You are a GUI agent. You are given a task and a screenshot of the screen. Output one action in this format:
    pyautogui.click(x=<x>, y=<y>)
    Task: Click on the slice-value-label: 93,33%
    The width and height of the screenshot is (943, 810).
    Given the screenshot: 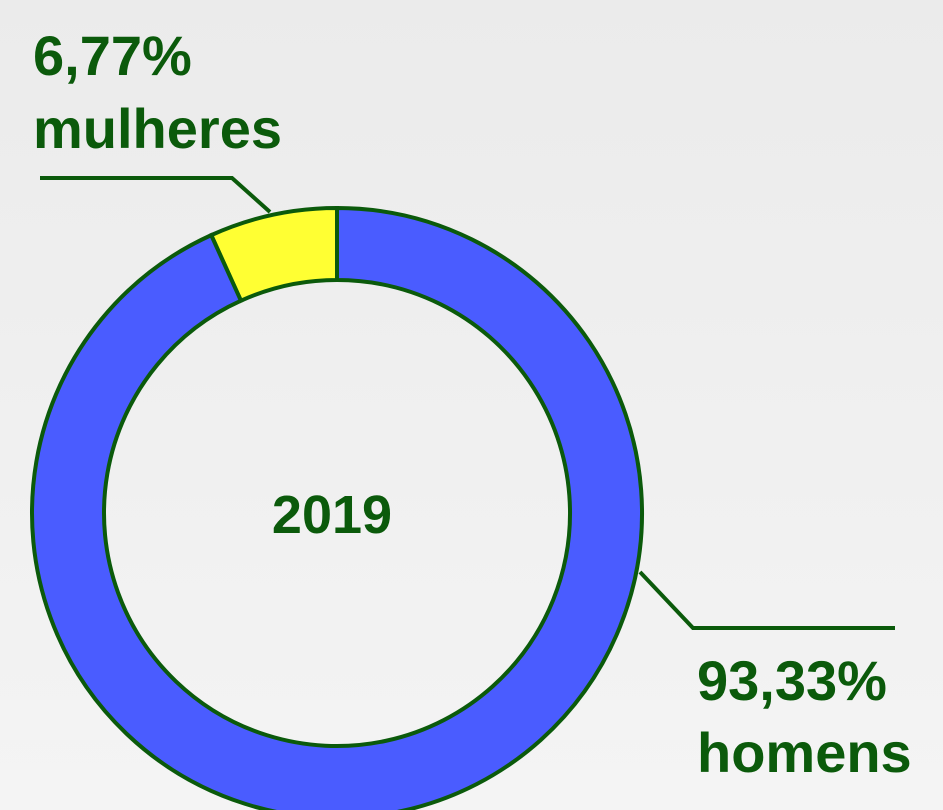 What is the action you would take?
    pyautogui.click(x=792, y=680)
    